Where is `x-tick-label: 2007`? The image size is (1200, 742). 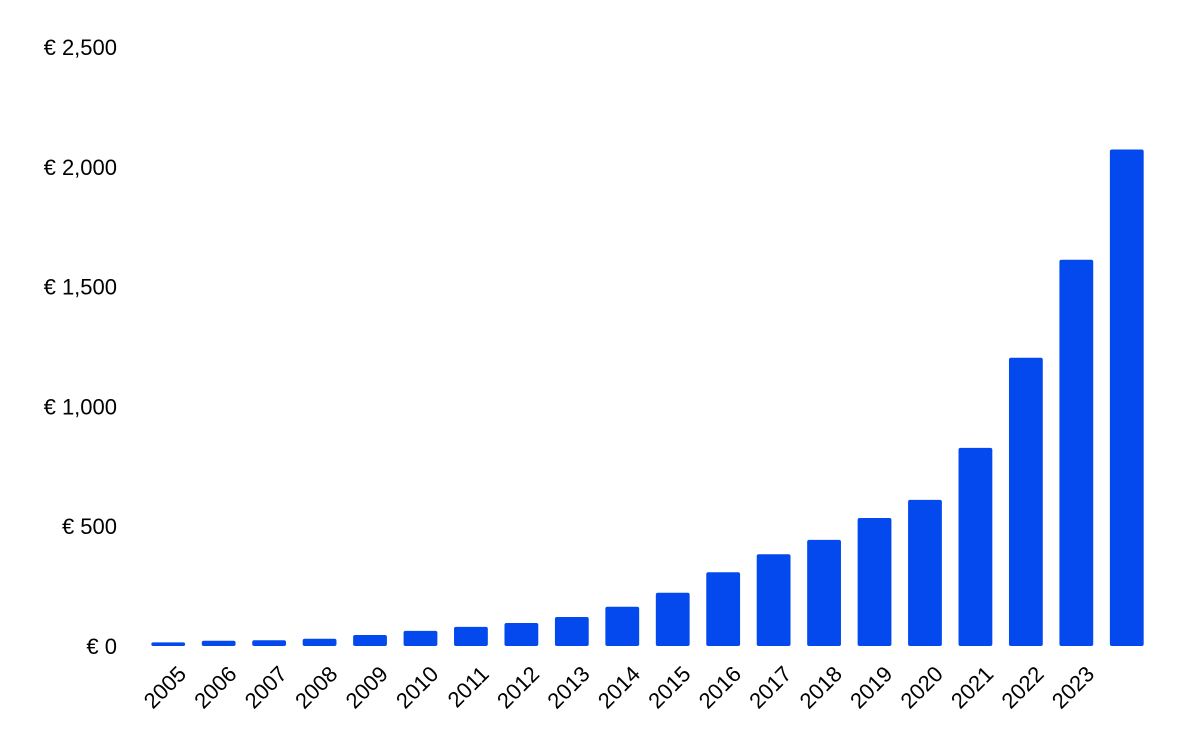
x-tick-label: 2007 is located at coordinates (266, 687).